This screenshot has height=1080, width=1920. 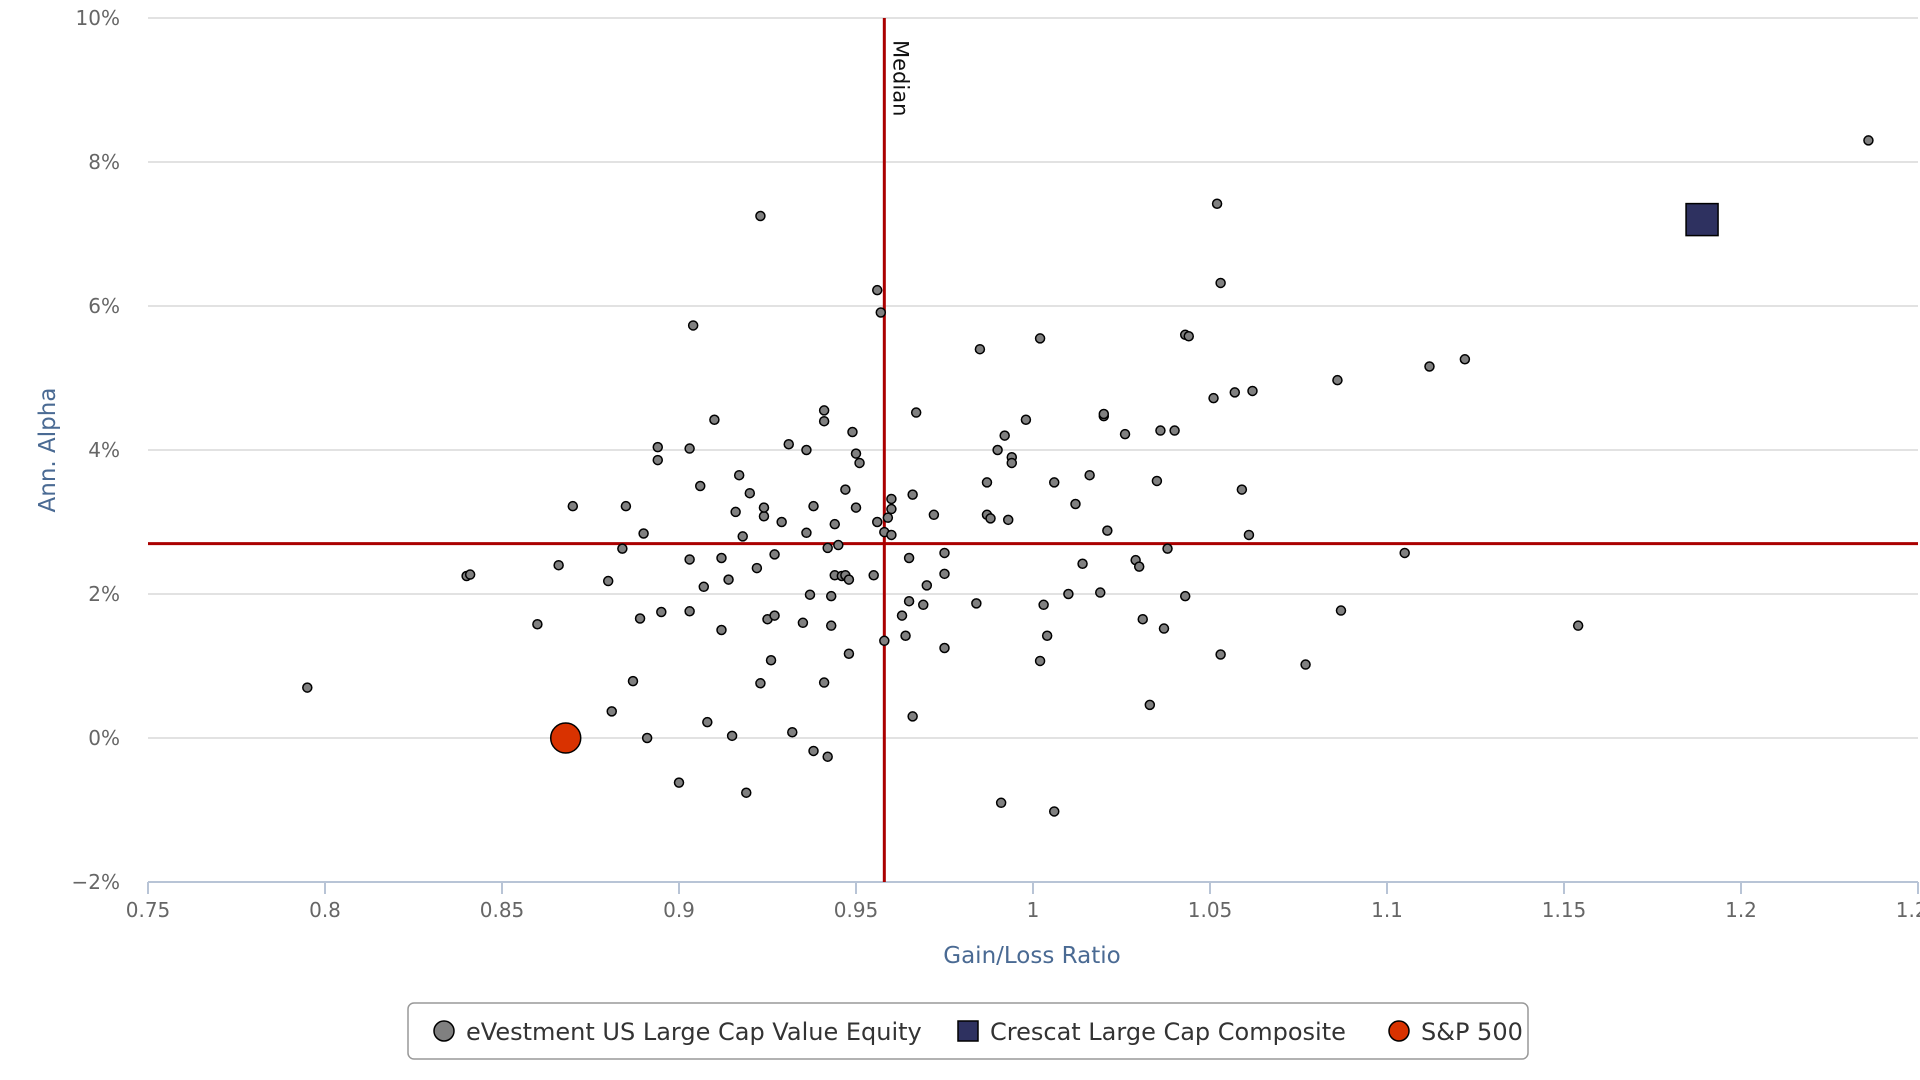 I want to click on median-label: Median, so click(x=900, y=78).